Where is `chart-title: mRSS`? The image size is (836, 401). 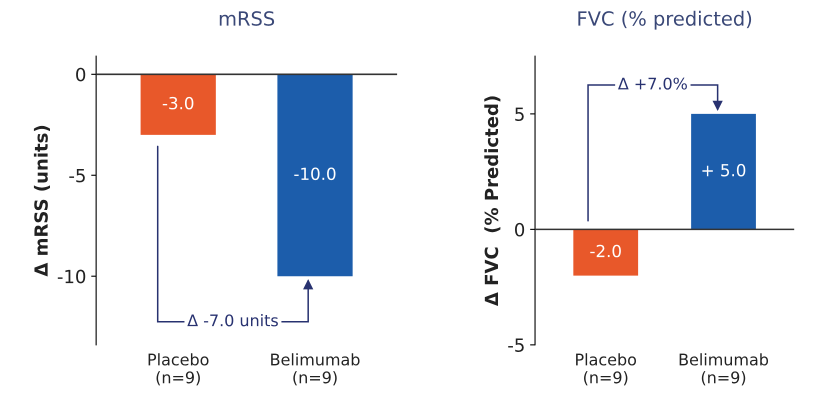
chart-title: mRSS is located at coordinates (247, 18).